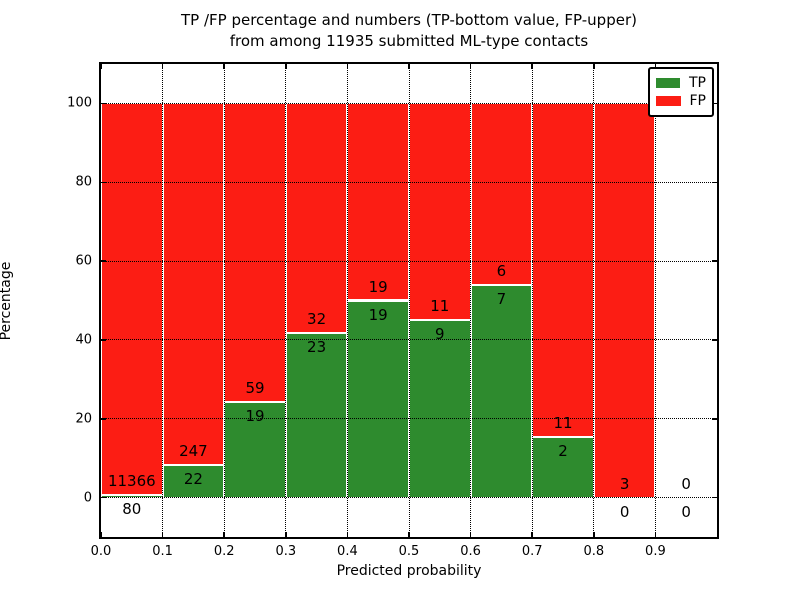  What do you see at coordinates (470, 551) in the screenshot?
I see `x-tick-label: 0.6` at bounding box center [470, 551].